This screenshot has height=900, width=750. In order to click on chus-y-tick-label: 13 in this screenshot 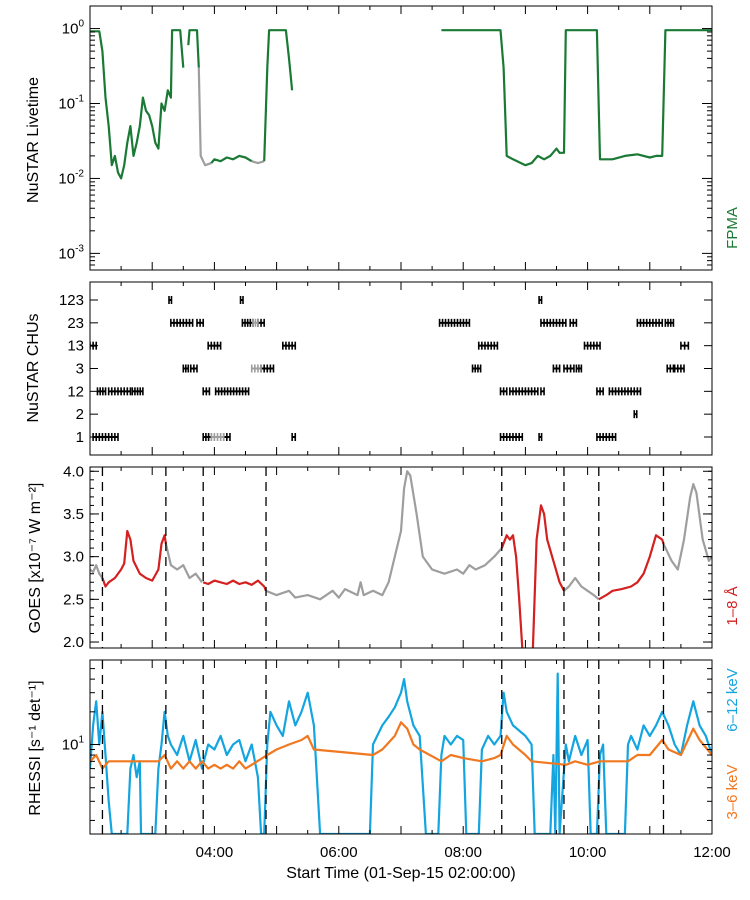, I will do `click(75, 346)`.